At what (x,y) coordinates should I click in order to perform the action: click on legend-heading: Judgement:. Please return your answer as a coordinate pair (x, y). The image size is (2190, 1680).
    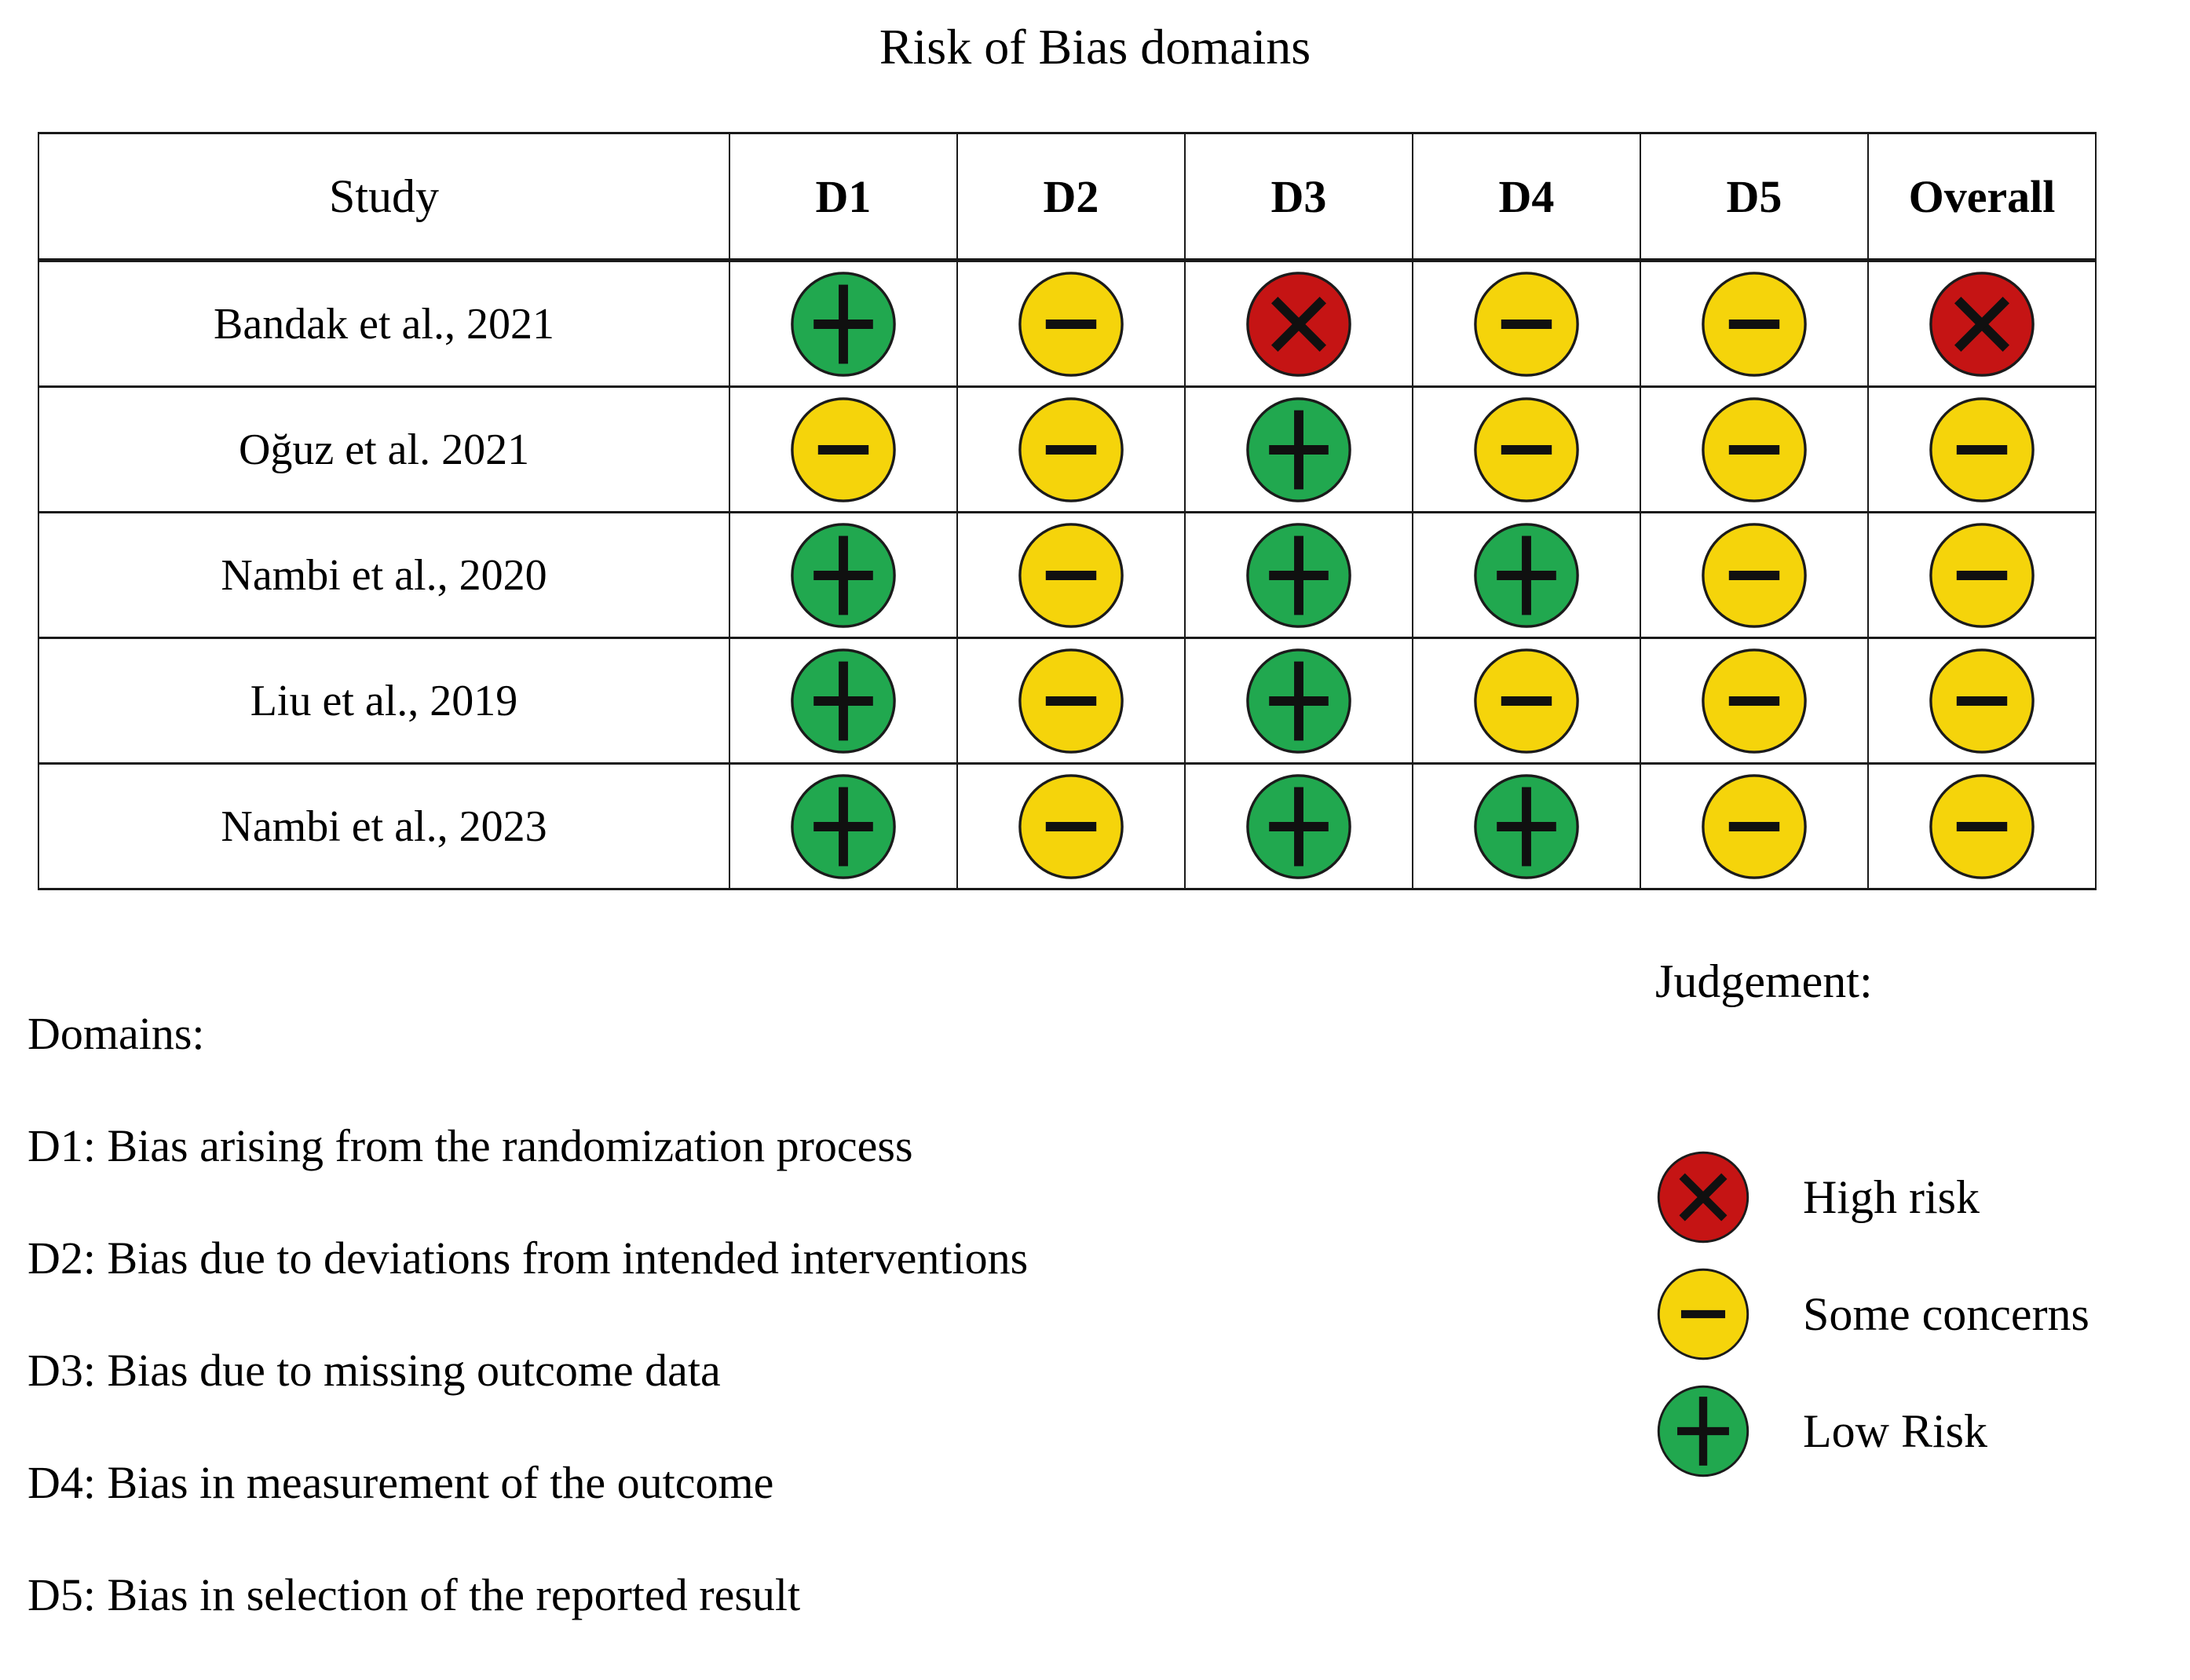
    Looking at the image, I should click on (1764, 981).